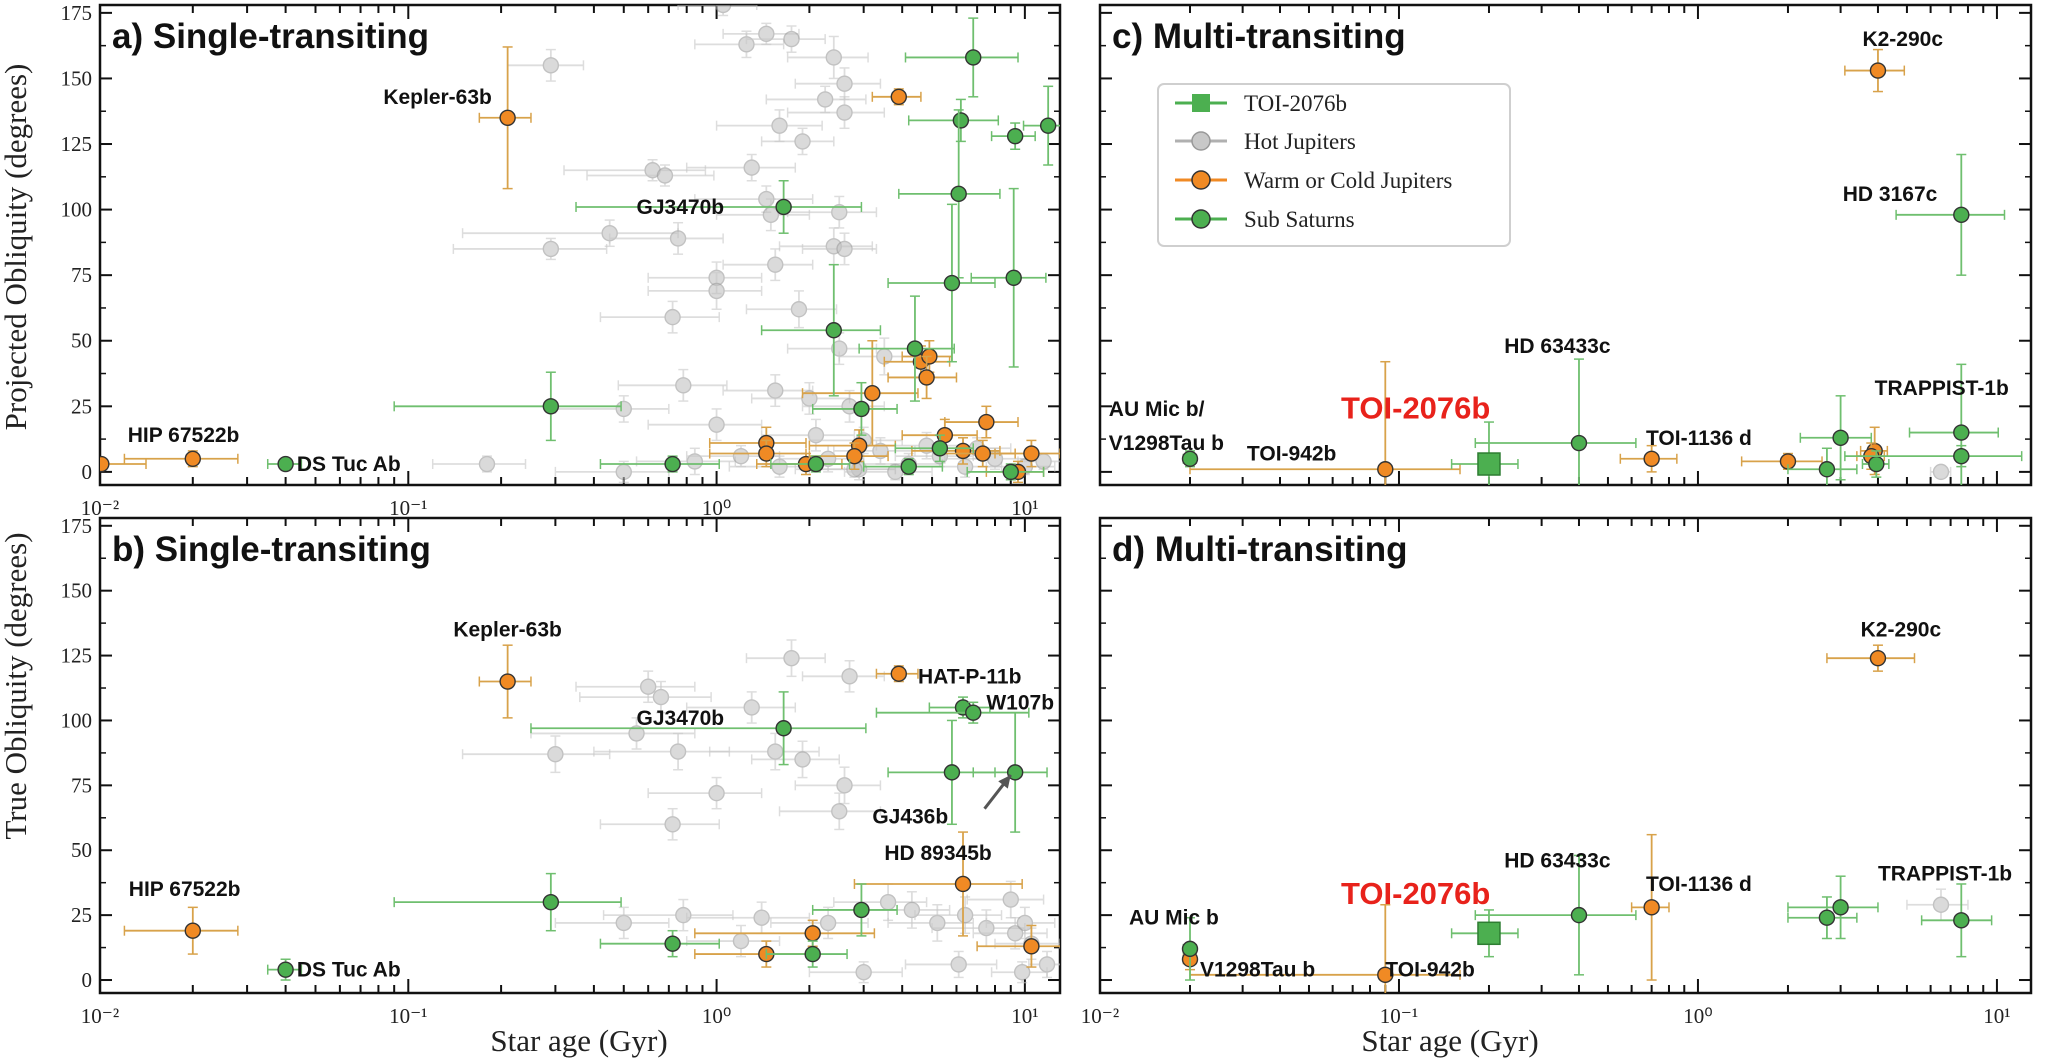  What do you see at coordinates (1265, 219) in the screenshot?
I see `legend-entry-sub: Sub Saturns` at bounding box center [1265, 219].